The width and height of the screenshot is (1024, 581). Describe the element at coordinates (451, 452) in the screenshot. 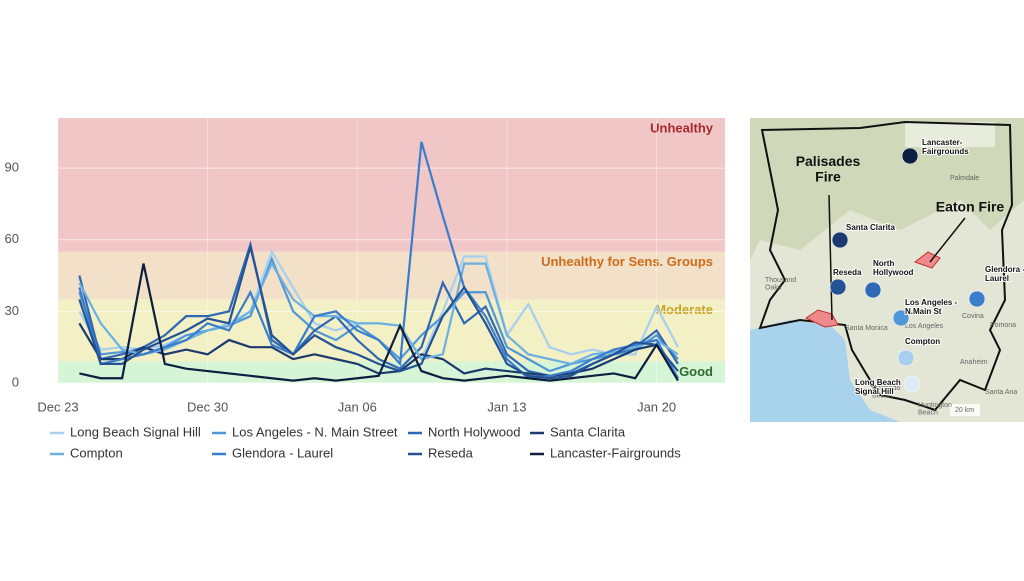

I see `legend-label: Reseda` at that location.